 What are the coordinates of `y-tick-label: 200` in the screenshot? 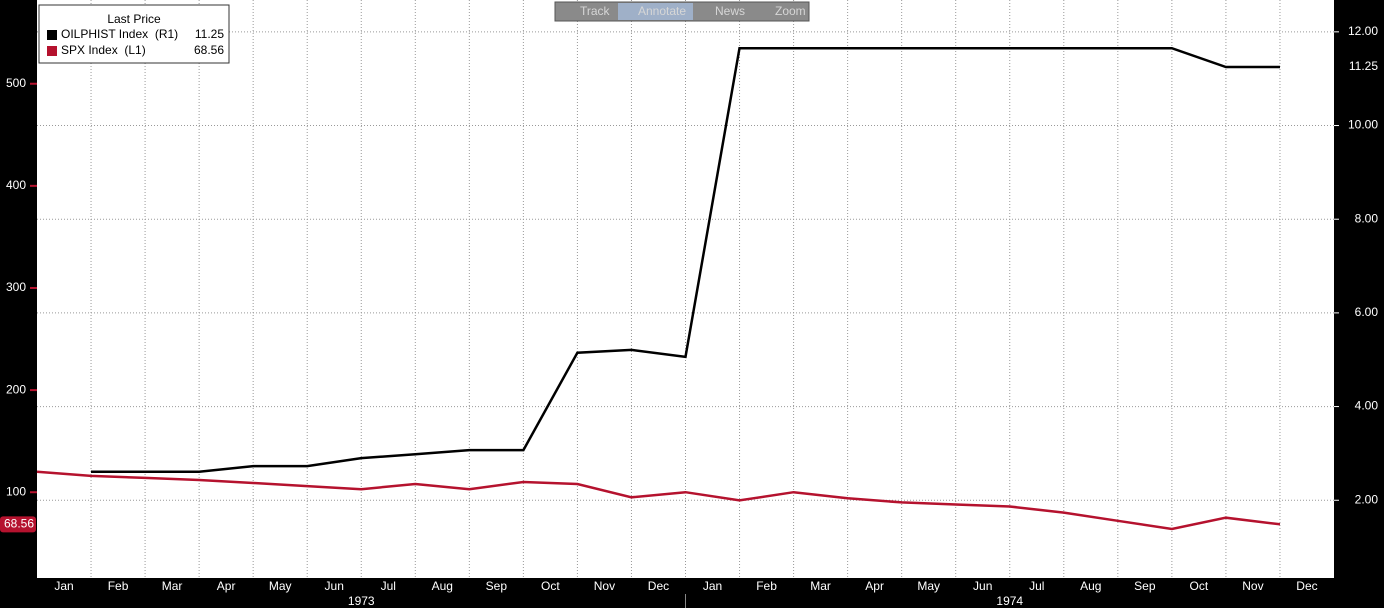 It's located at (16, 389).